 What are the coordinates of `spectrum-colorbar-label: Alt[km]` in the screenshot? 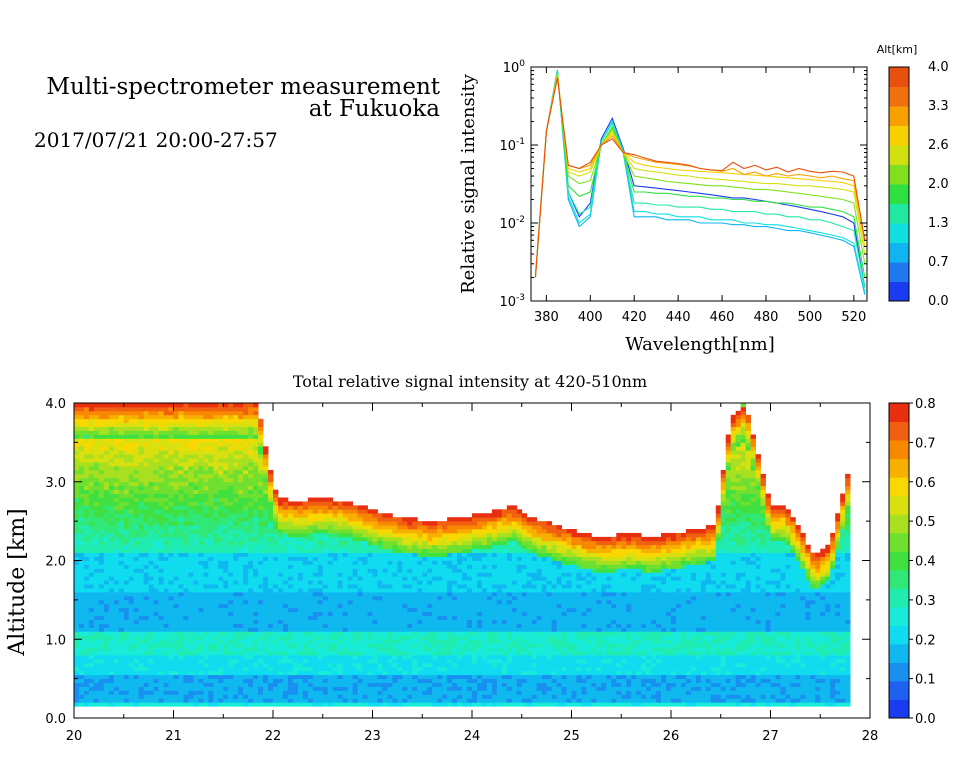 It's located at (897, 49).